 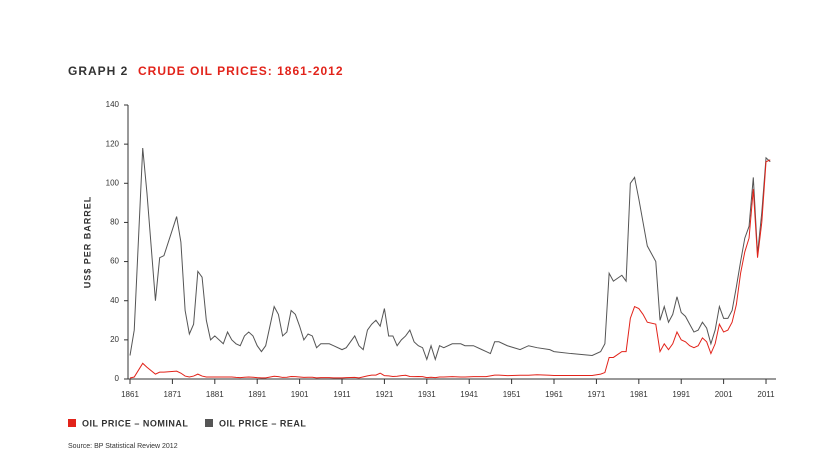 I want to click on x-tick-label: 1871, so click(x=173, y=394).